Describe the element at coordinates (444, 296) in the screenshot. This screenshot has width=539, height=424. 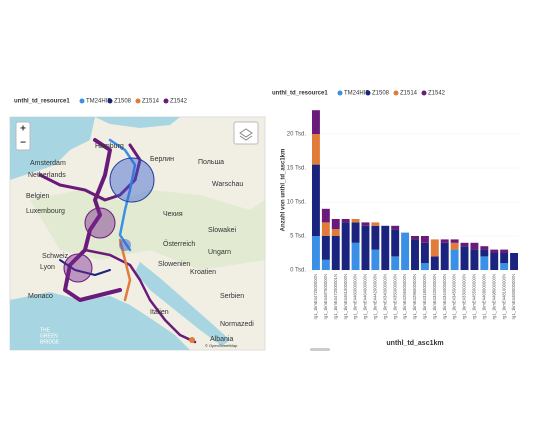
I see `x-tick-label: rg1_1kmE4344000000N` at that location.